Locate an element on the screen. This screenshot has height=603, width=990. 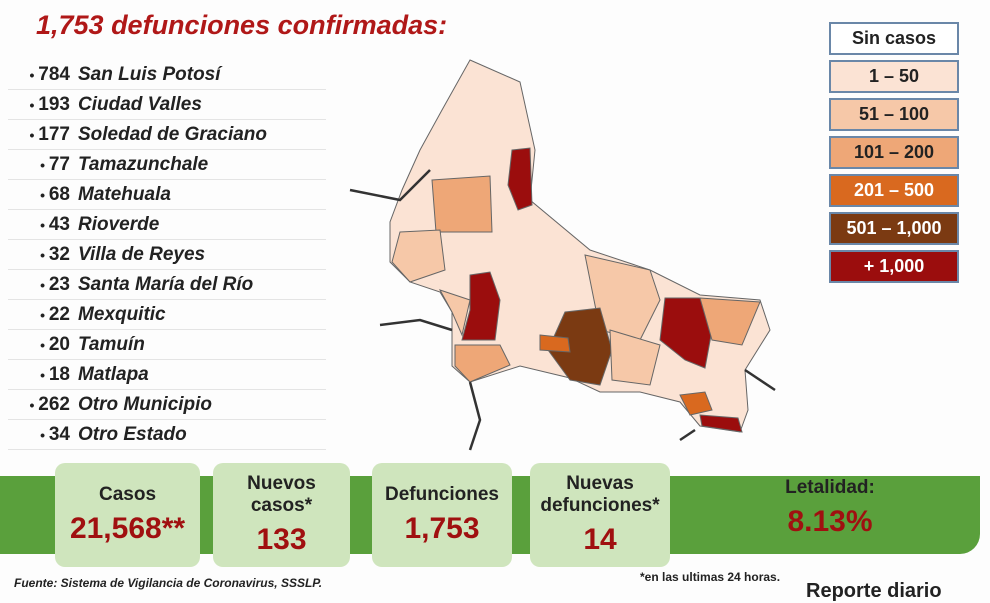
death-count: 43 is located at coordinates (43, 225).